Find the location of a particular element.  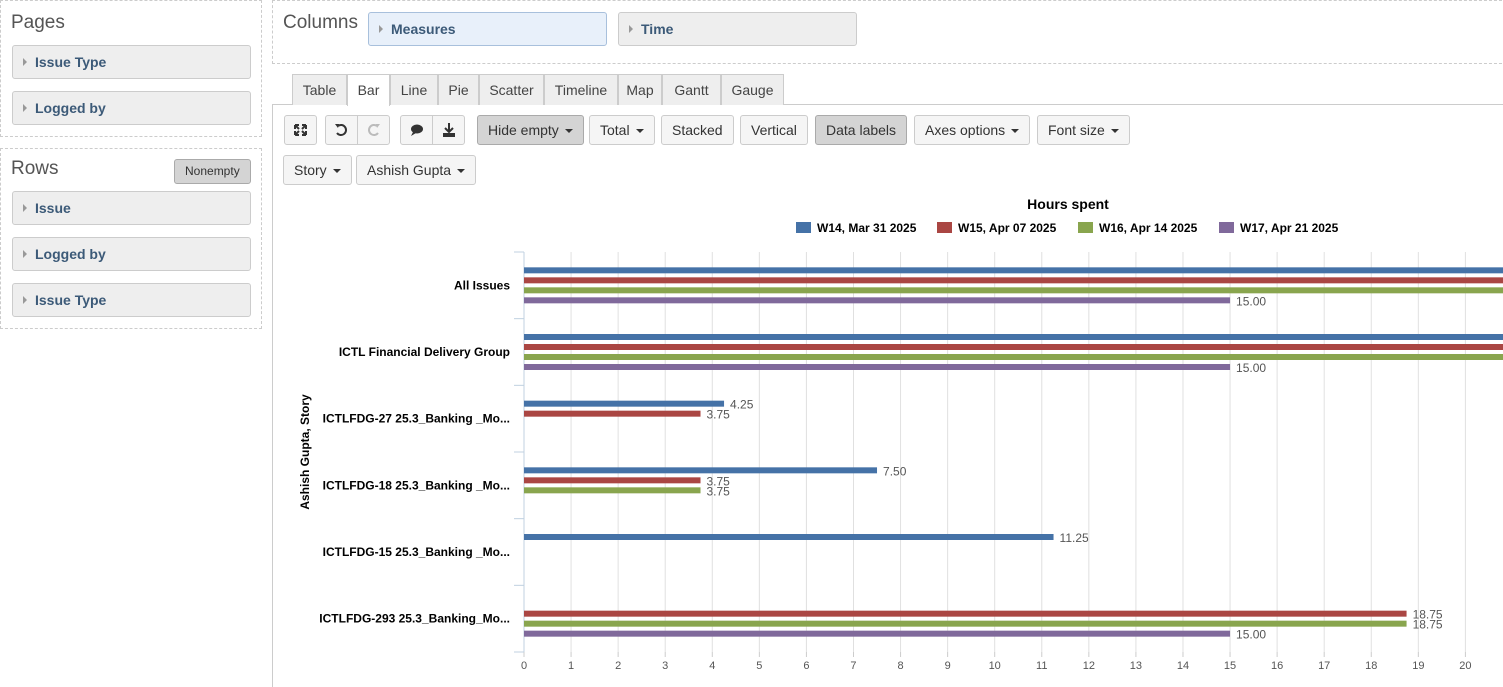

tab: Pie is located at coordinates (458, 89).